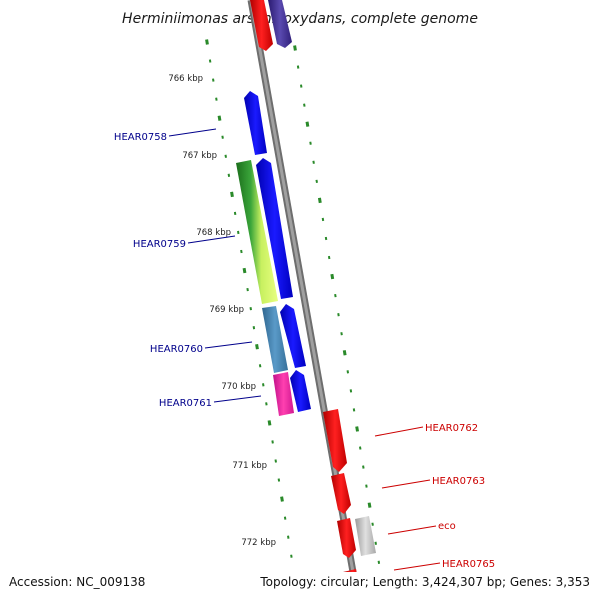 The image size is (600, 600). I want to click on gene-hear0758, so click(255, 123).